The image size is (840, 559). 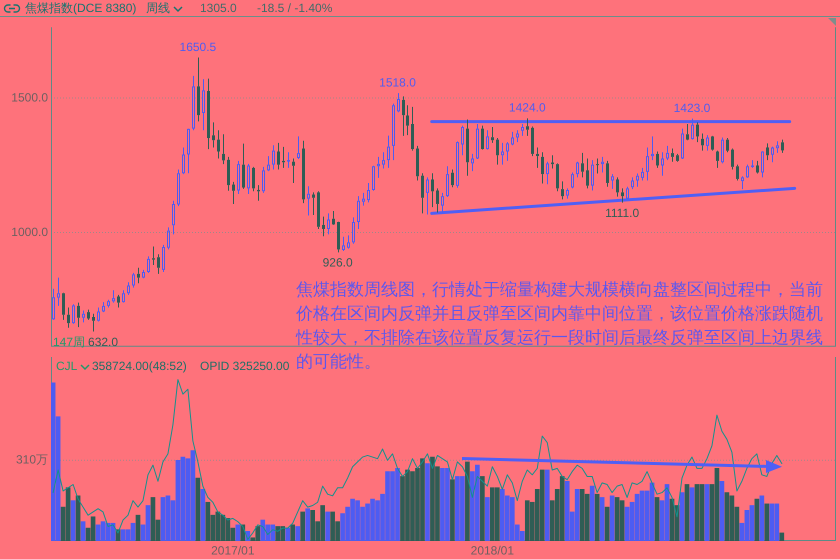 I want to click on chart-subtitle: 周线, so click(x=158, y=8).